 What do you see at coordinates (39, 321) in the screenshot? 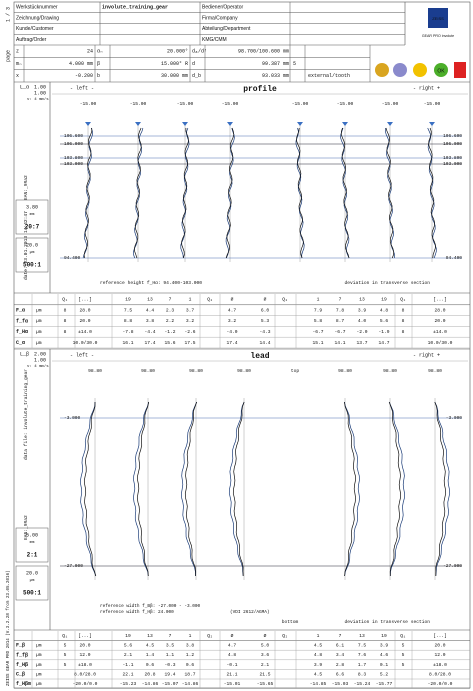
I see `row-unit: µm` at bounding box center [39, 321].